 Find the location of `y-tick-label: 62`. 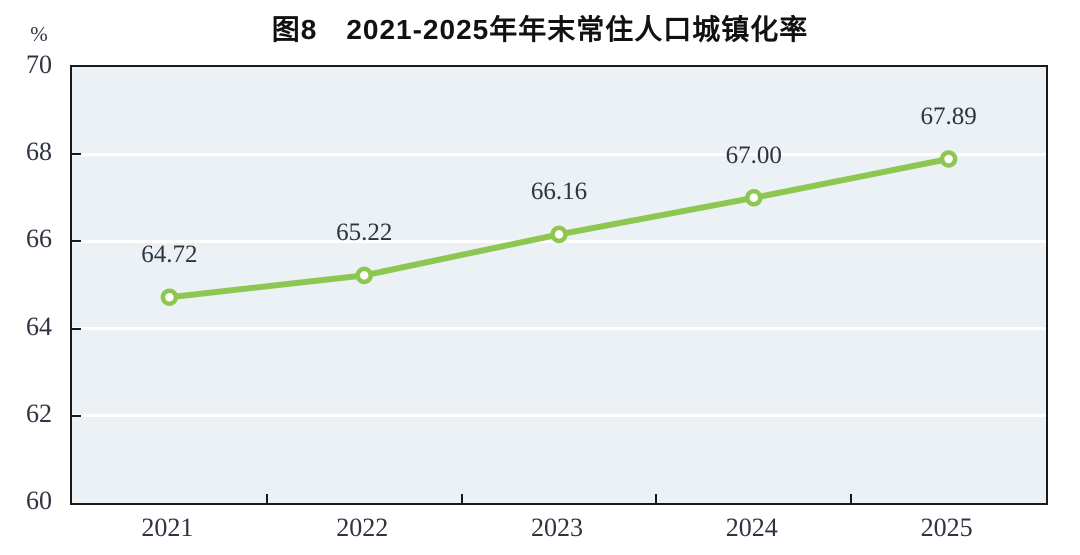

y-tick-label: 62 is located at coordinates (39, 413).